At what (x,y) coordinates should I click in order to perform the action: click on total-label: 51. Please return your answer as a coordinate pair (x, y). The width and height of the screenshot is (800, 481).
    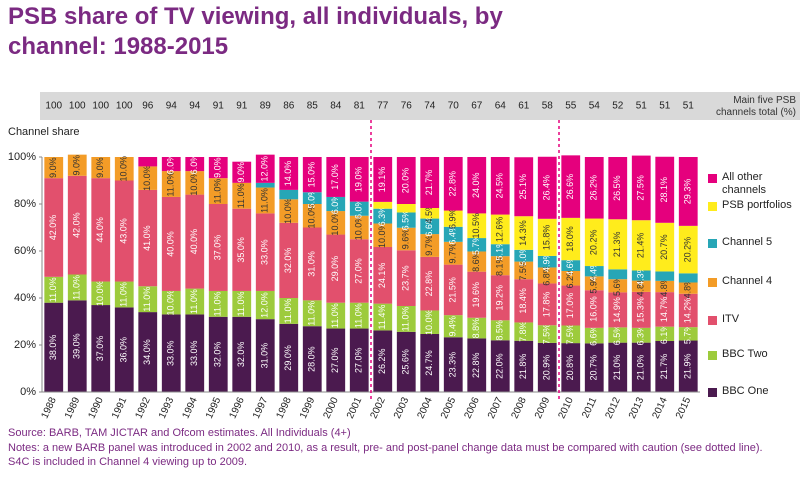
    Looking at the image, I should click on (665, 106).